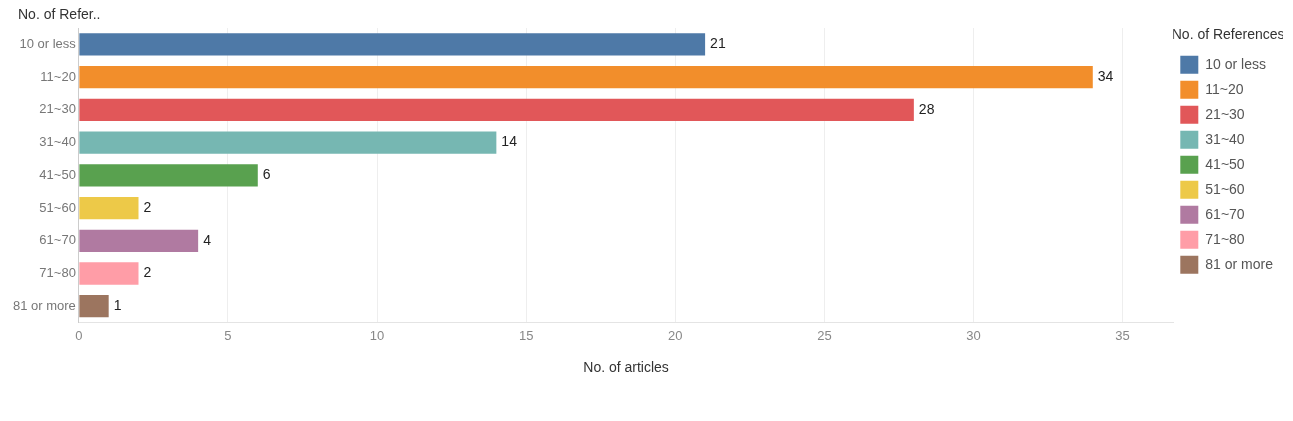  What do you see at coordinates (44, 305) in the screenshot?
I see `y-tick-label: 81 or more` at bounding box center [44, 305].